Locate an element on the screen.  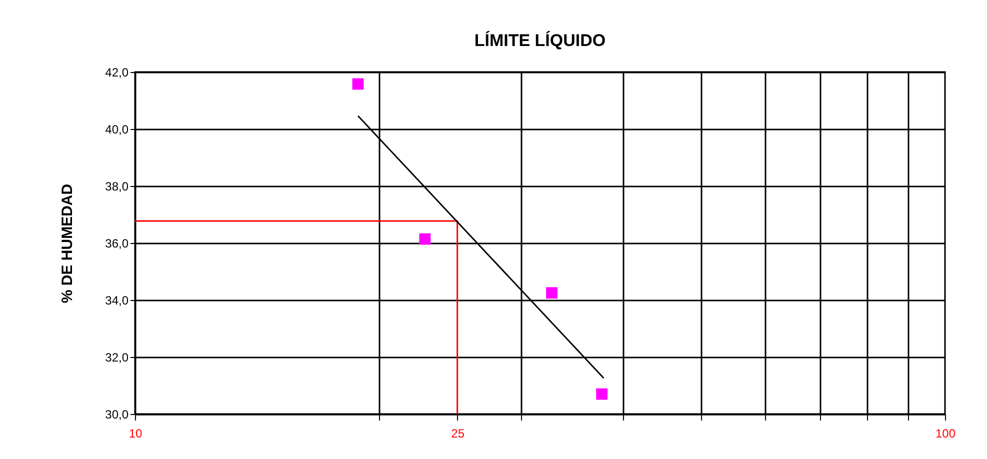
y-tick-label: 30,0 is located at coordinates (117, 415).